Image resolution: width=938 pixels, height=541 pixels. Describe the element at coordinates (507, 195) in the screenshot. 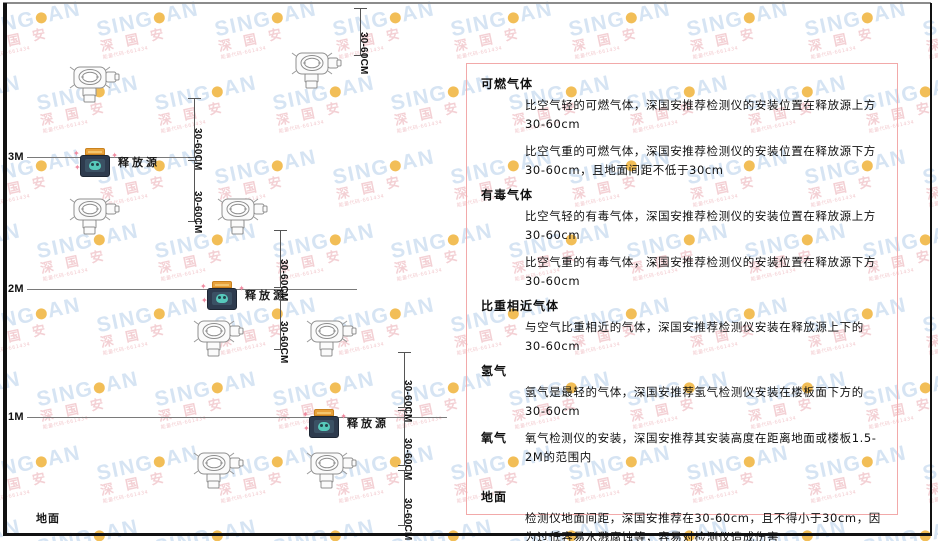

I see `section-heading: 有毒气体` at that location.